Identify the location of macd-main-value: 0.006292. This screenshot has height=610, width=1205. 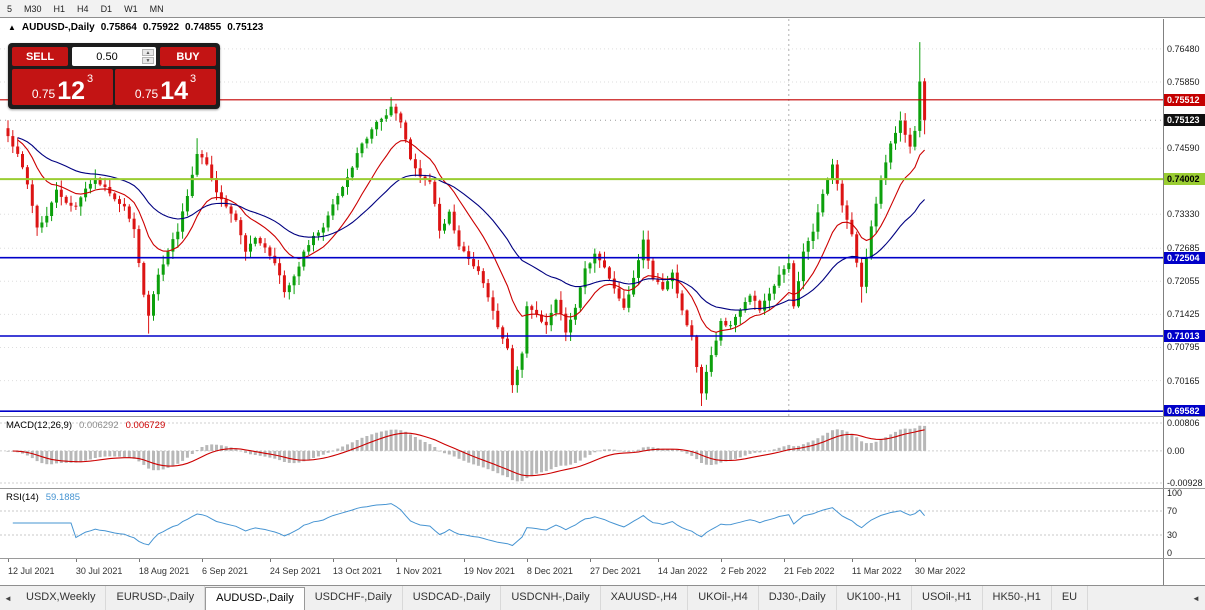
(99, 425).